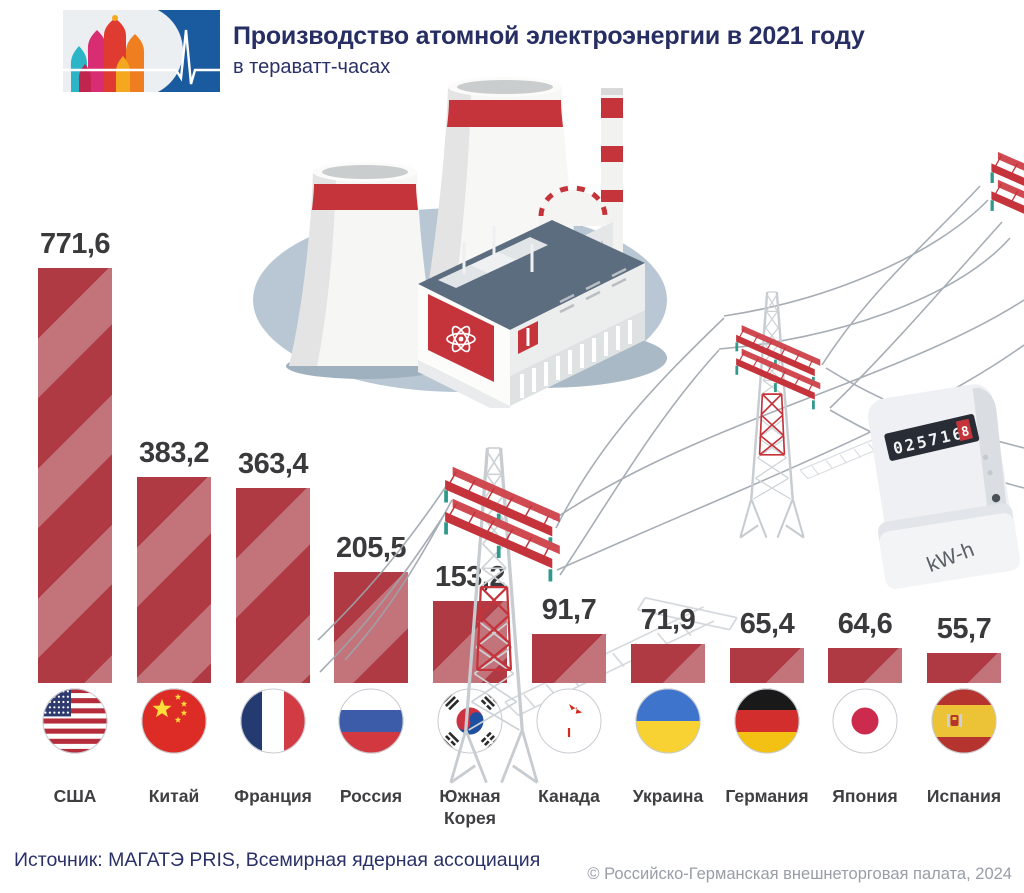 This screenshot has width=1024, height=893. I want to click on chamber-logo, so click(141, 51).